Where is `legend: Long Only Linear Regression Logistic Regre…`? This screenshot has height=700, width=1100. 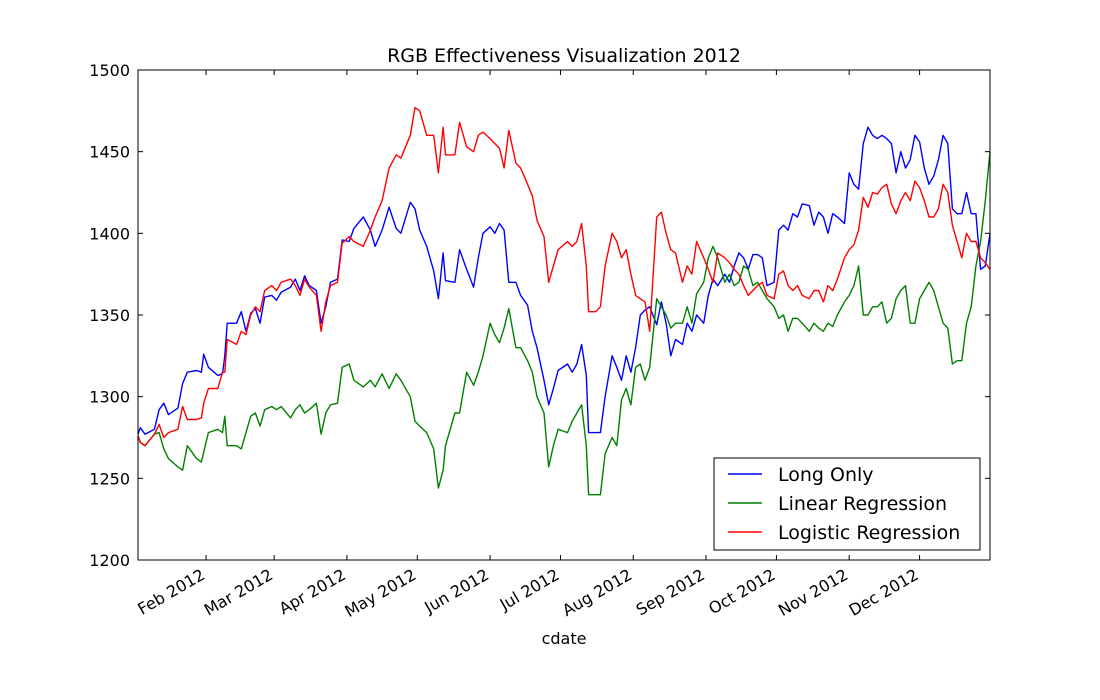
legend: Long Only Linear Regression Logistic Regre… is located at coordinates (847, 504).